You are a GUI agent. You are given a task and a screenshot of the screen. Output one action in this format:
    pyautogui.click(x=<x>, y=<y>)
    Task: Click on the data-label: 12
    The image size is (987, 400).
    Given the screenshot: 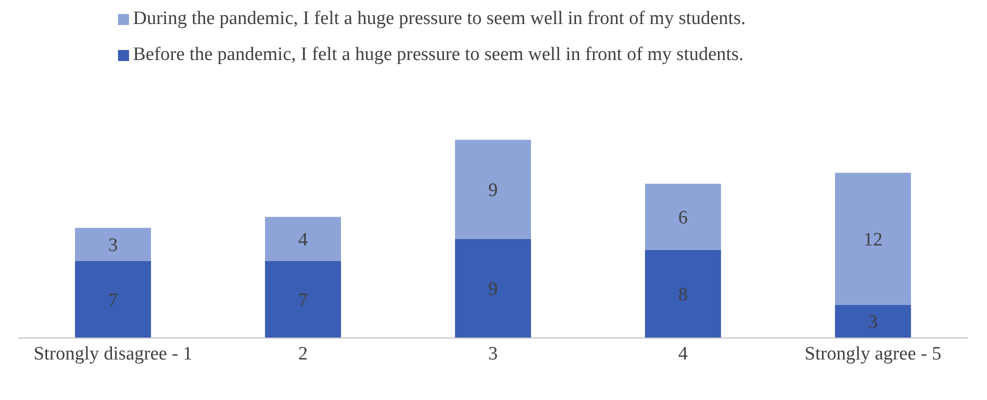 What is the action you would take?
    pyautogui.click(x=873, y=240)
    